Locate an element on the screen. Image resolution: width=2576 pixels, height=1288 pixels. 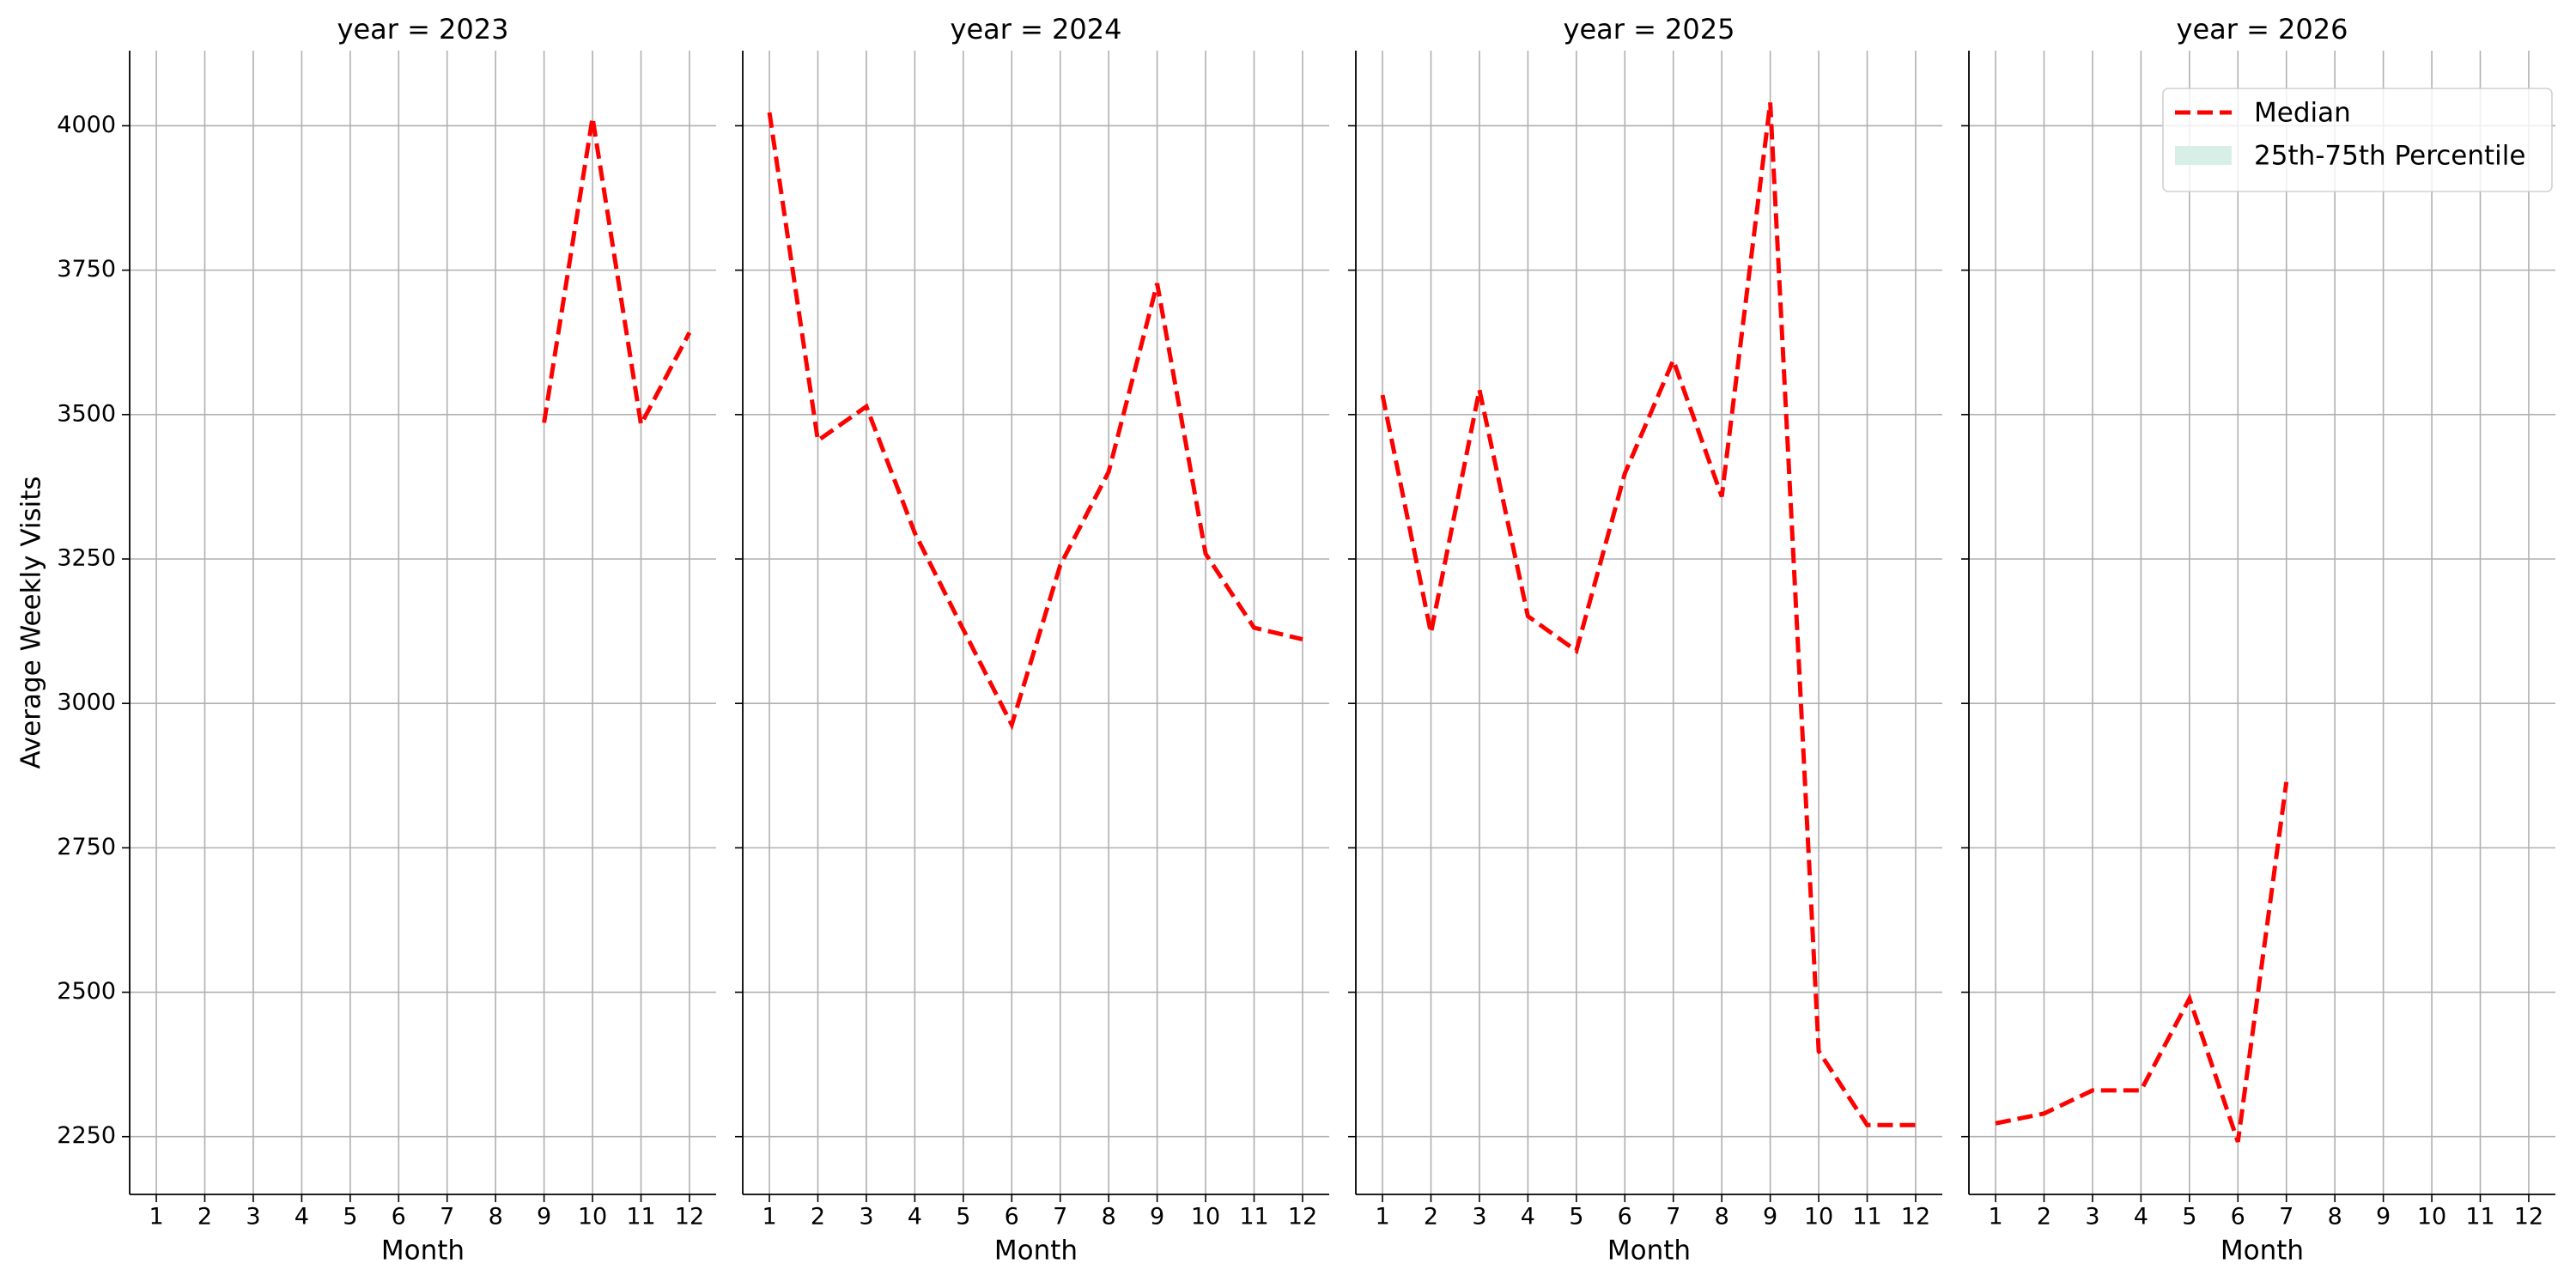
y-tick-label: 2750 is located at coordinates (86, 847).